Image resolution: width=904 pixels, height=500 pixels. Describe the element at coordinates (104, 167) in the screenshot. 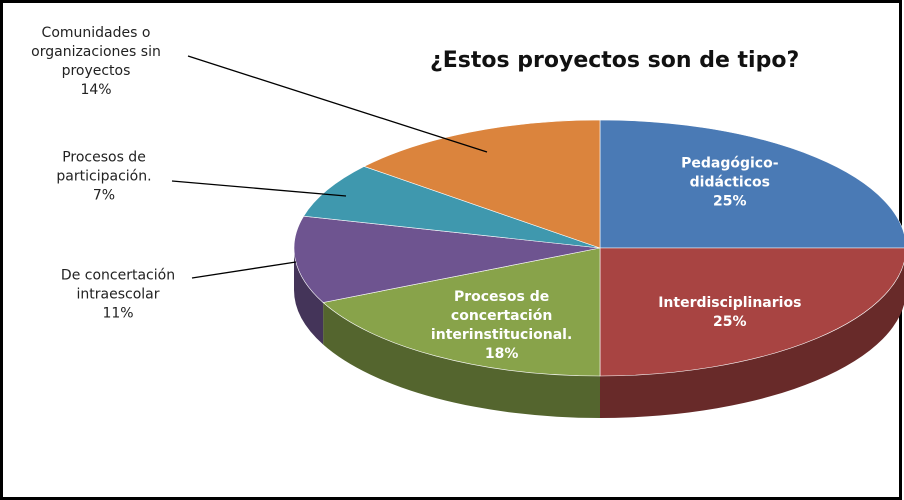

I see `category-label: Procesos de participación.` at that location.